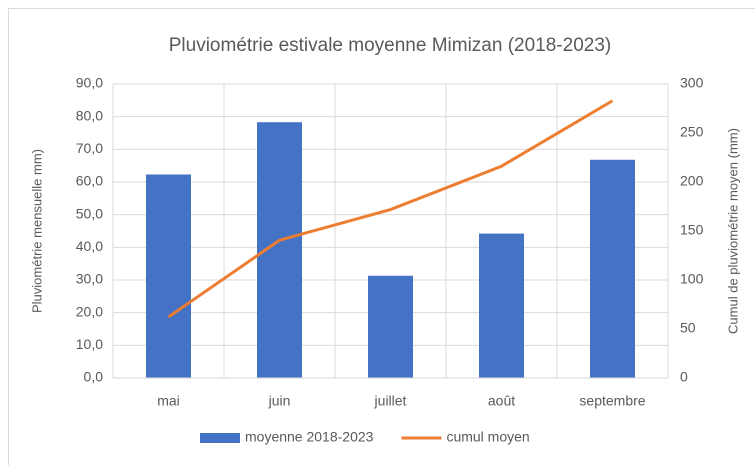 This screenshot has height=465, width=755. I want to click on y-tick-label: 80,0, so click(89, 115).